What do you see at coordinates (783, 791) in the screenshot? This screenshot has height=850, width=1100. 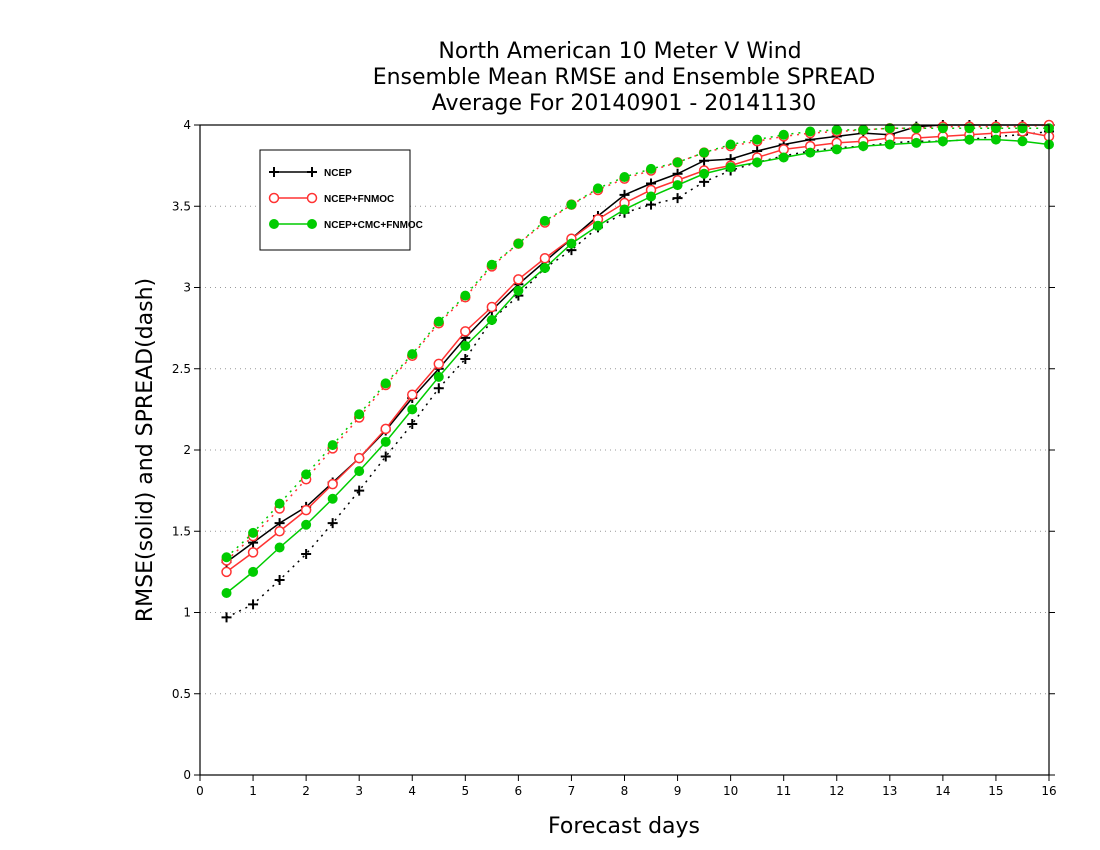 I see `x-tick-label: 11` at bounding box center [783, 791].